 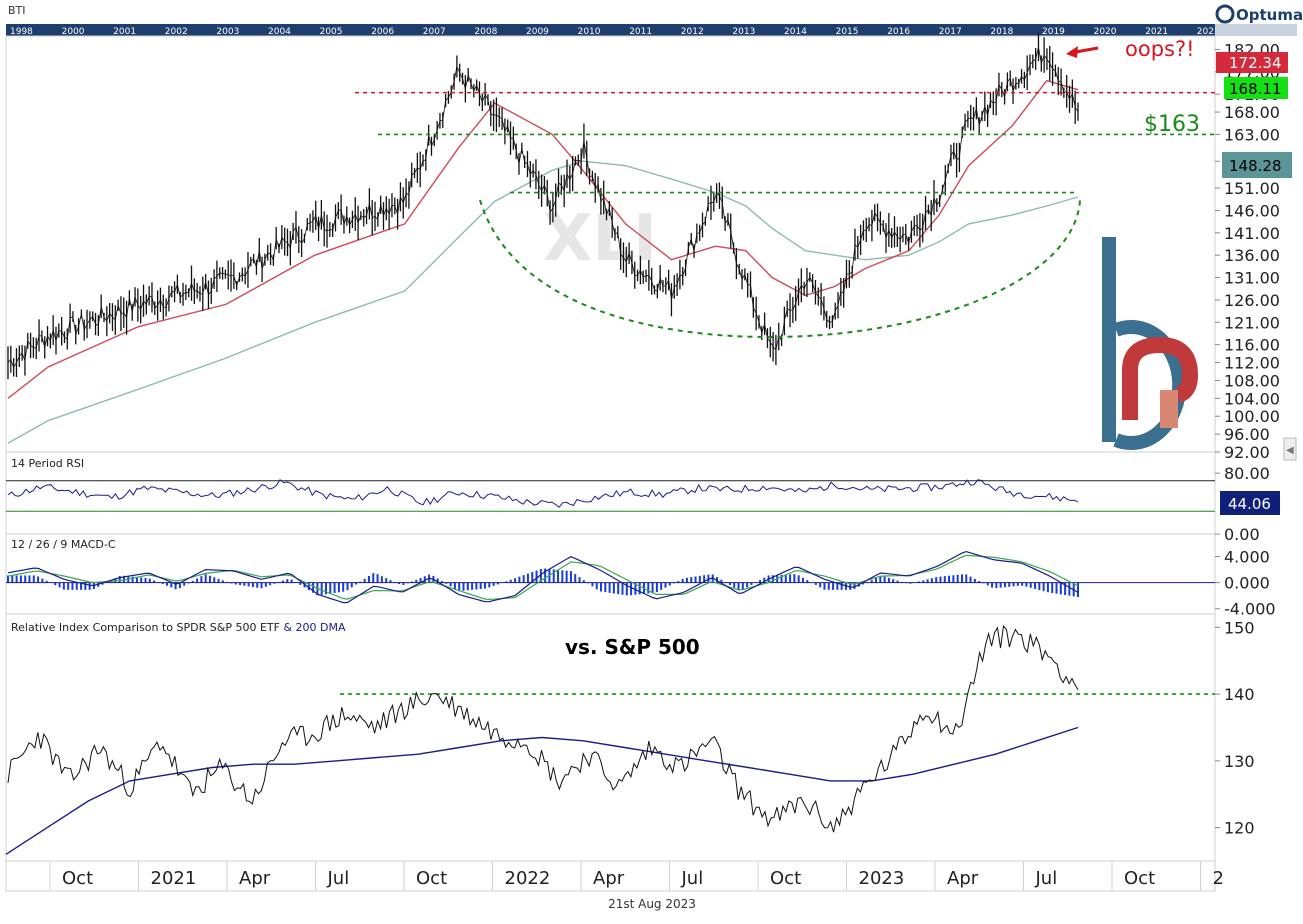 What do you see at coordinates (1105, 32) in the screenshot?
I see `timeline-year: 2020` at bounding box center [1105, 32].